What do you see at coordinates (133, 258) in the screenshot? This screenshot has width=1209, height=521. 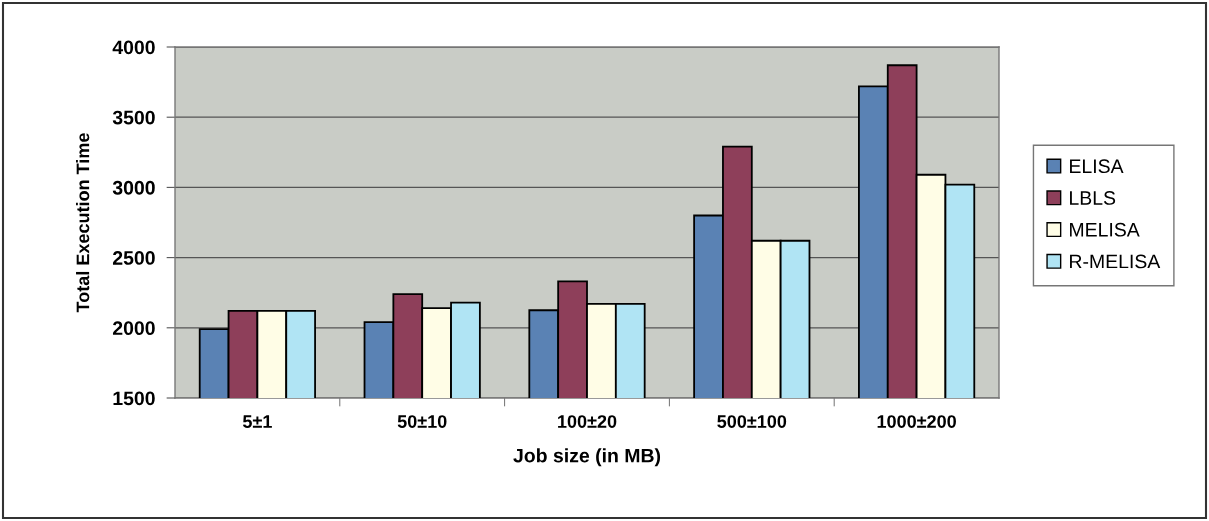 I see `y-tick-label: 2500` at bounding box center [133, 258].